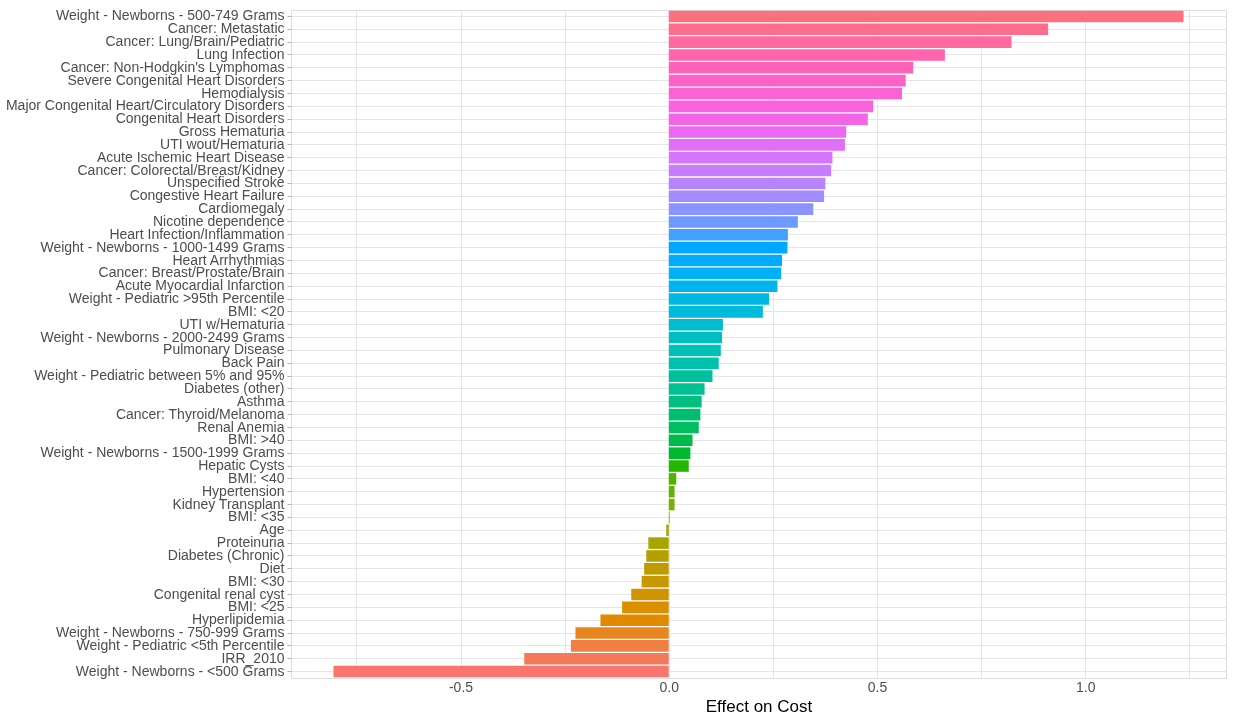 The width and height of the screenshot is (1241, 727). Describe the element at coordinates (1085, 686) in the screenshot. I see `x-tick-label: 1.0` at that location.